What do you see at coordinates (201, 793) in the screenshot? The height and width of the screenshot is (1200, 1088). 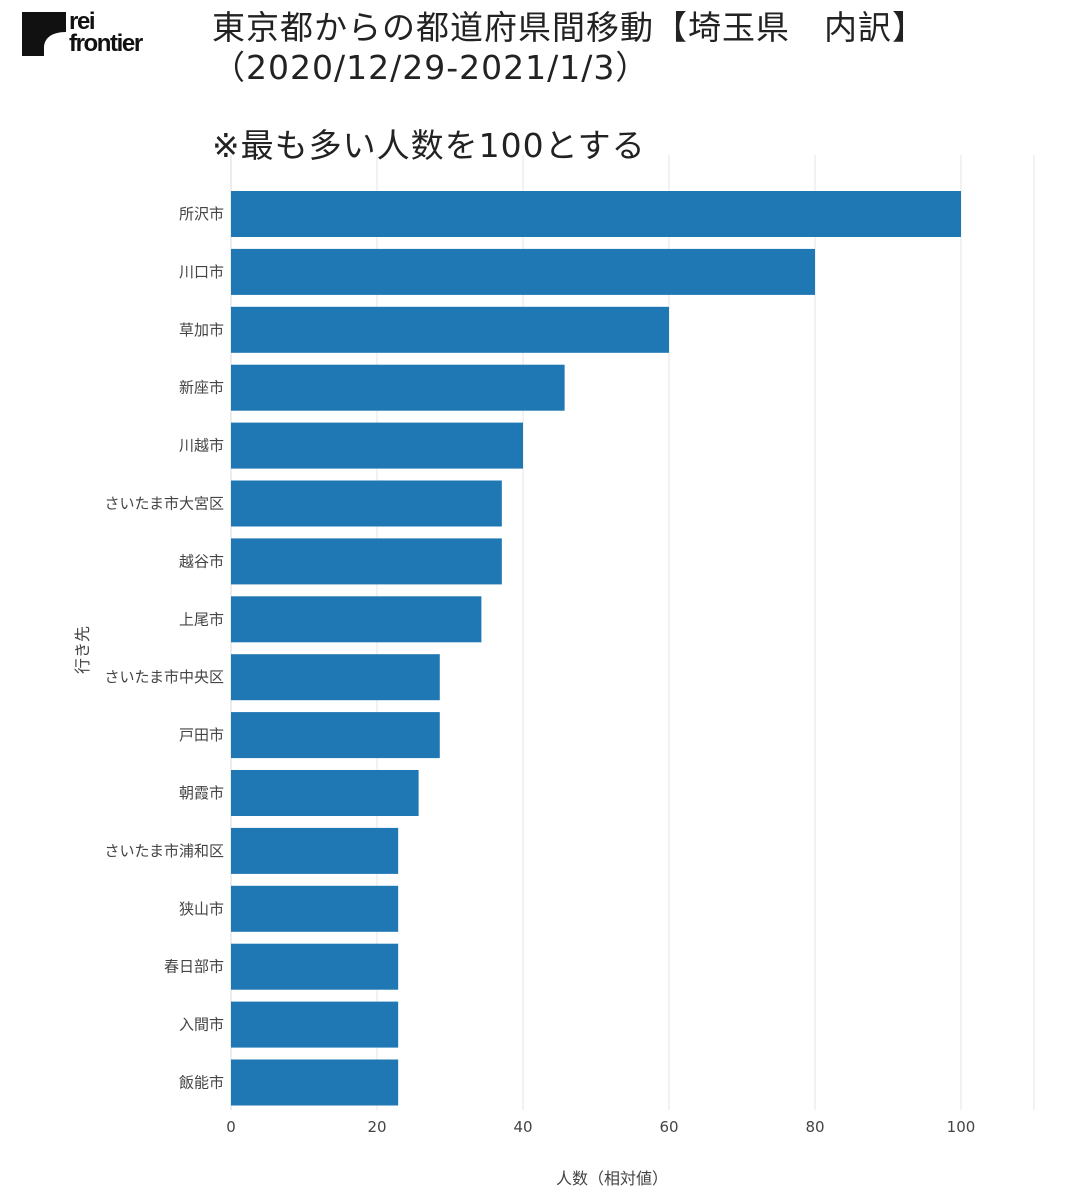 I see `y-category-label: 朝霞市` at bounding box center [201, 793].